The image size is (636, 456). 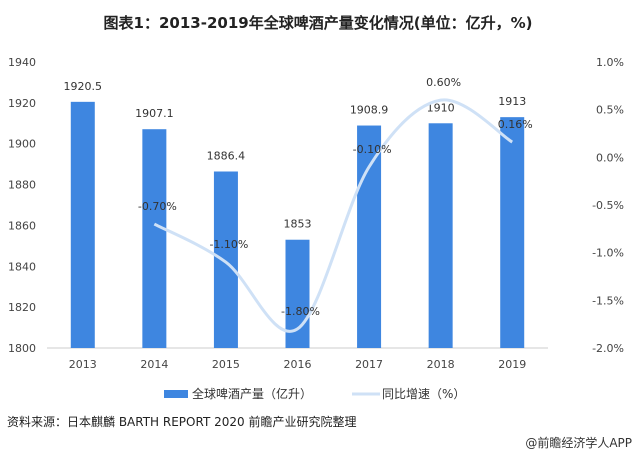 I want to click on bar-data-label: 1913, so click(x=512, y=101).